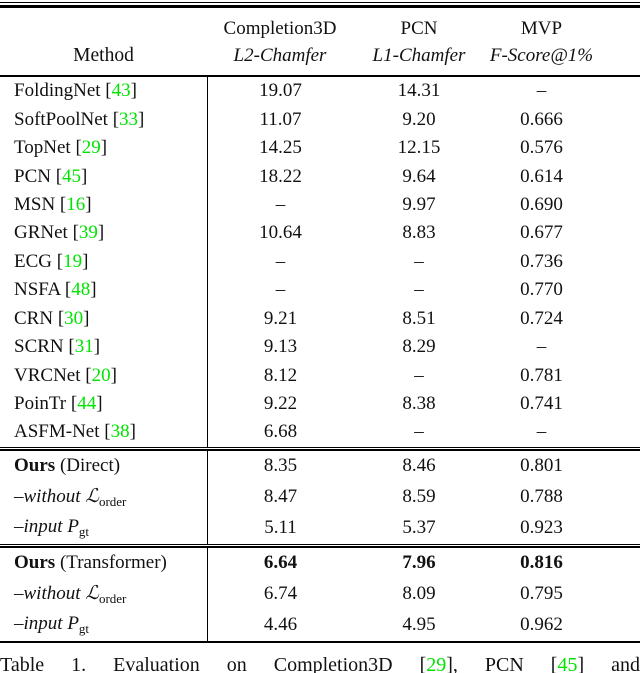  I want to click on header-dataset-completion3d: Completion3D, so click(280, 28).